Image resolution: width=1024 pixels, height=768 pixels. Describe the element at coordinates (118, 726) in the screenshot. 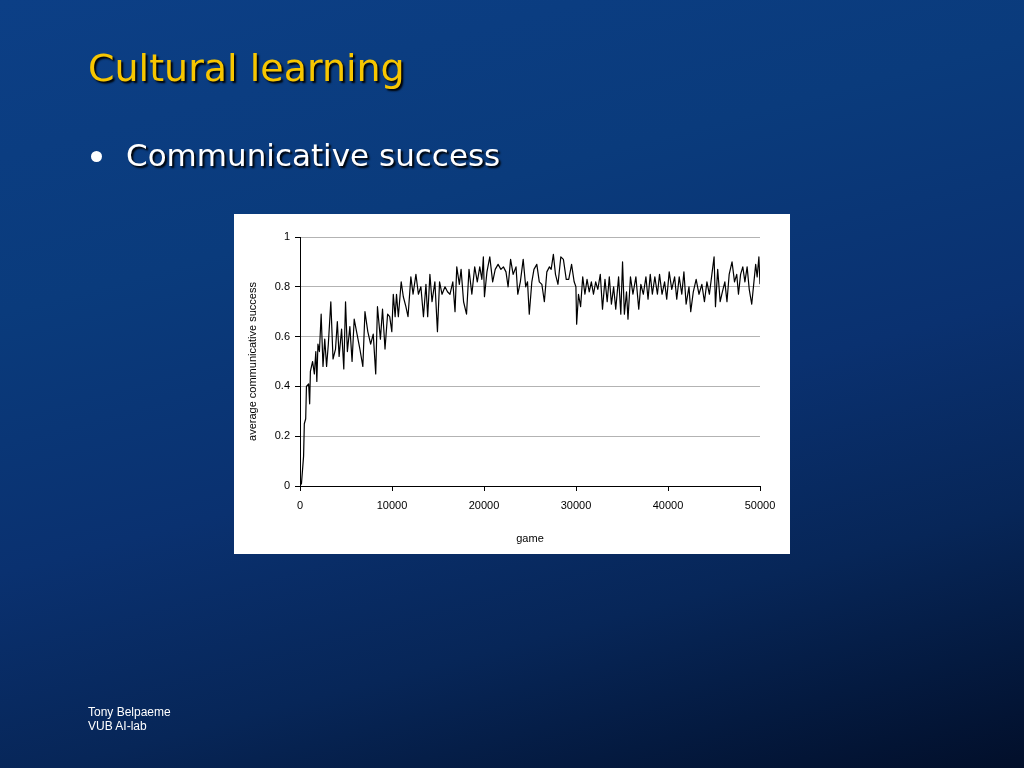

I see `text: VUB AI-lab` at that location.